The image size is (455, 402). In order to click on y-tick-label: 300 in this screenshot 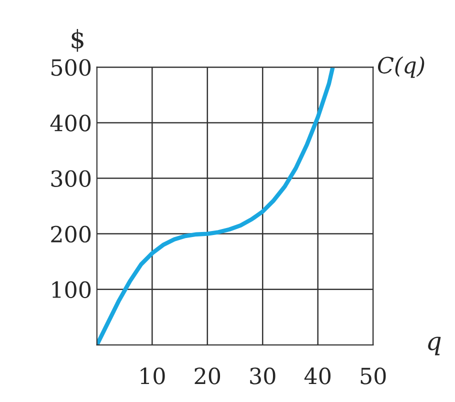, I will do `click(71, 179)`.